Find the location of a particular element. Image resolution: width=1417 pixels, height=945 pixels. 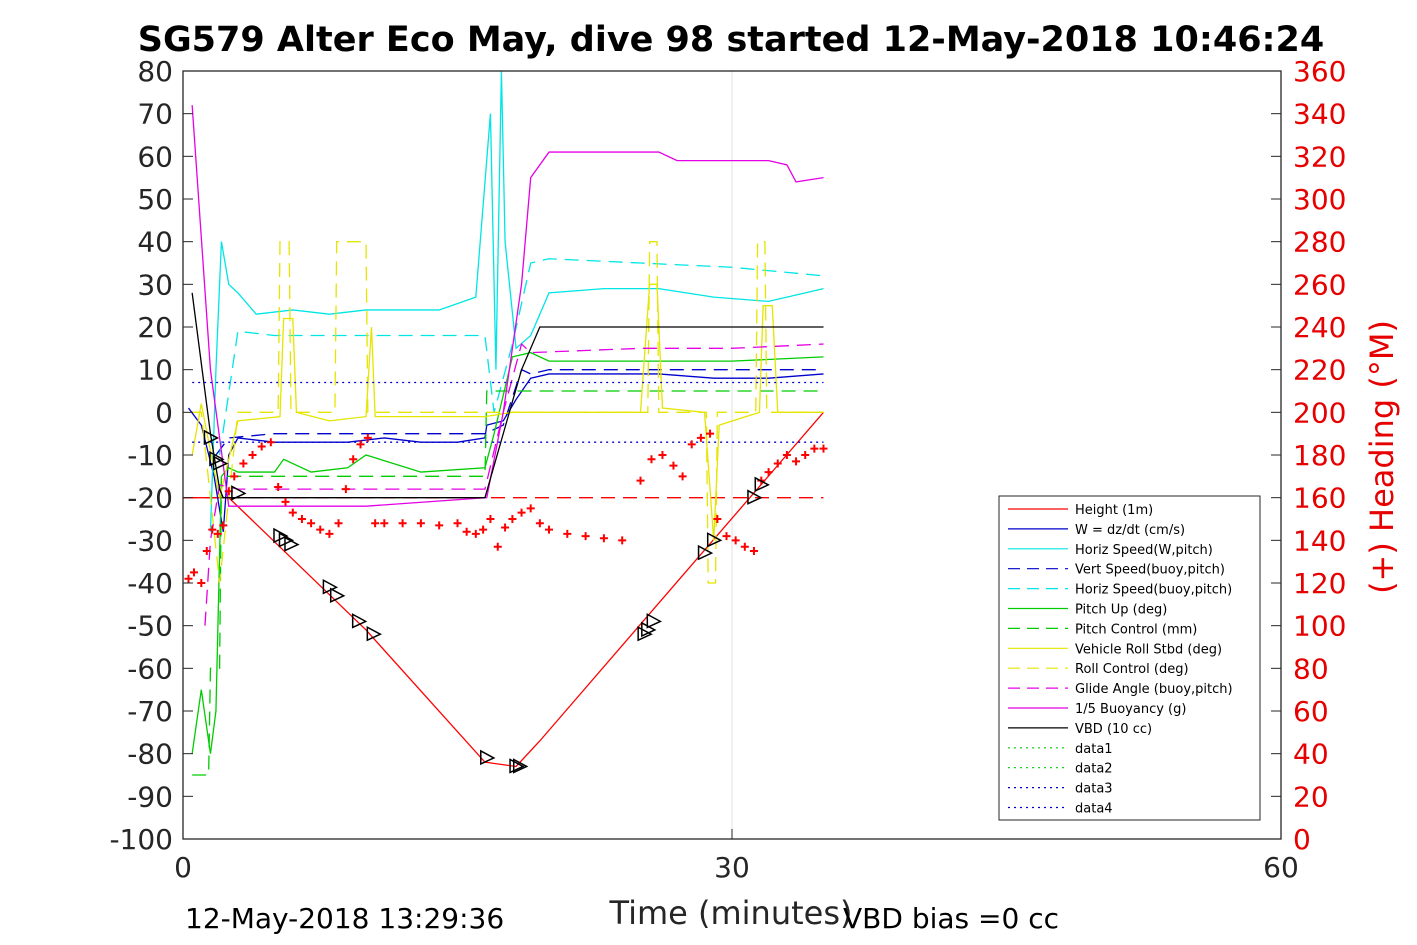

y-right-tick-label: 80 is located at coordinates (1311, 668).